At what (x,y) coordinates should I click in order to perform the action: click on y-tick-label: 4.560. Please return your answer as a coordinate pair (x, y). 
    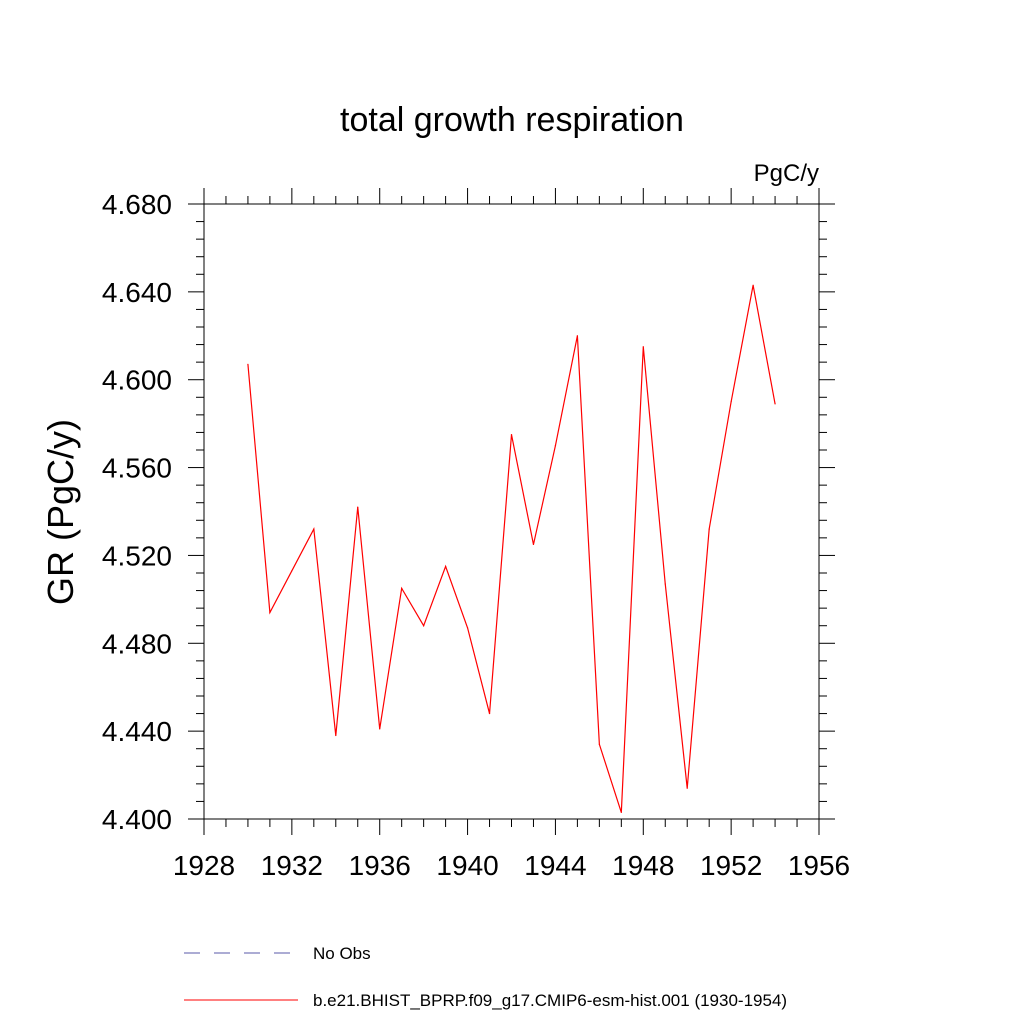
    Looking at the image, I should click on (137, 468).